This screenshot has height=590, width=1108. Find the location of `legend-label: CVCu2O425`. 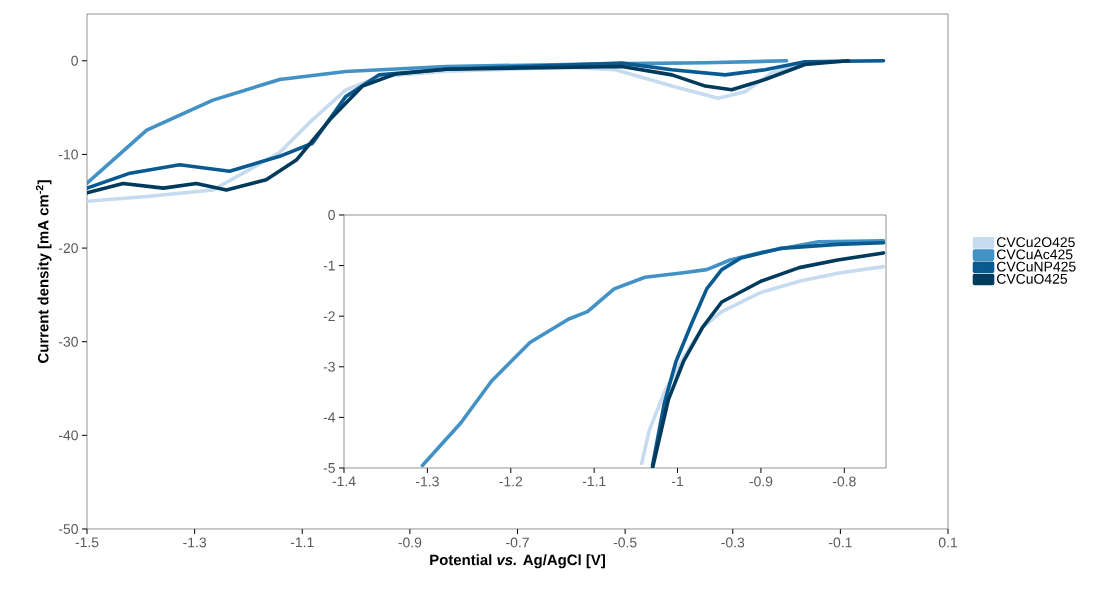

legend-label: CVCu2O425 is located at coordinates (1036, 242).